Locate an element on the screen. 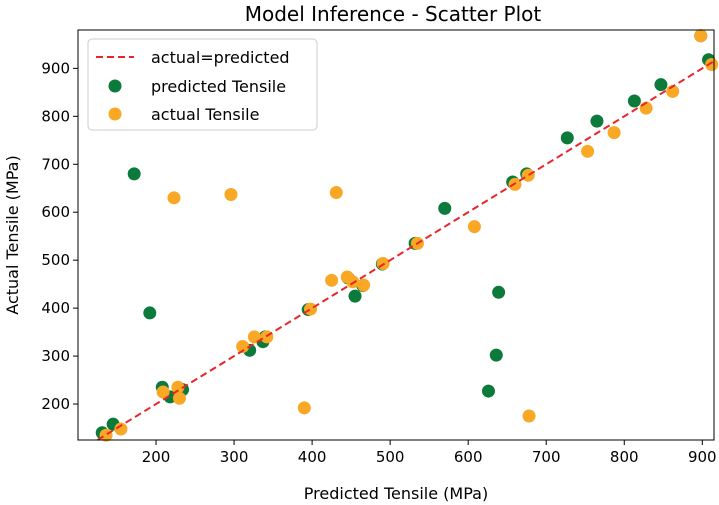 The width and height of the screenshot is (719, 505). y-tick-label: 800 is located at coordinates (55, 116).